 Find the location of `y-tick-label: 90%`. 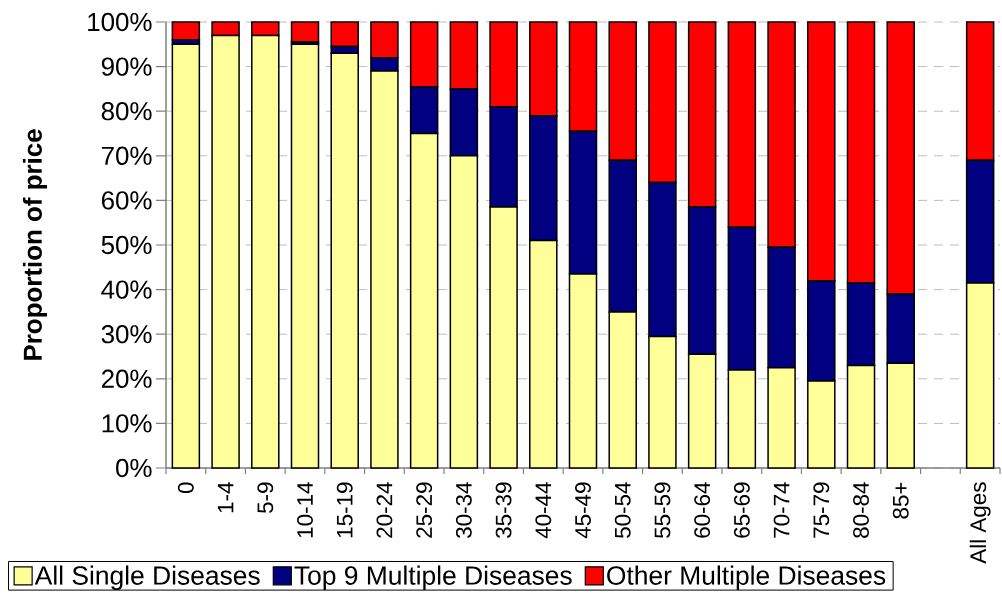

y-tick-label: 90% is located at coordinates (126, 66).